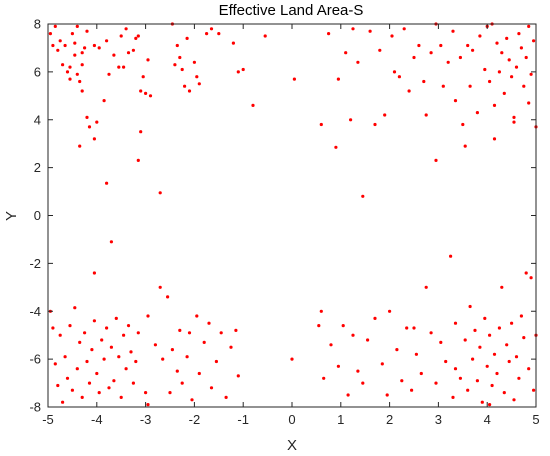 This screenshot has height=456, width=550. Describe the element at coordinates (37, 215) in the screenshot. I see `y-tick-label: 0` at that location.